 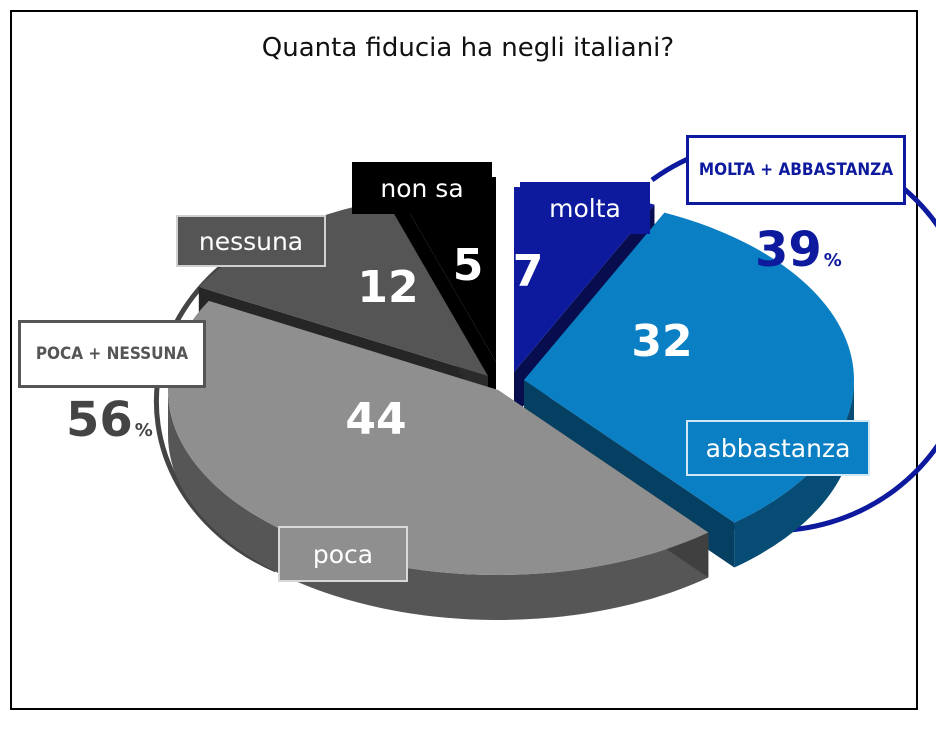 I want to click on slice-label-non-sa: non sa, so click(x=422, y=188).